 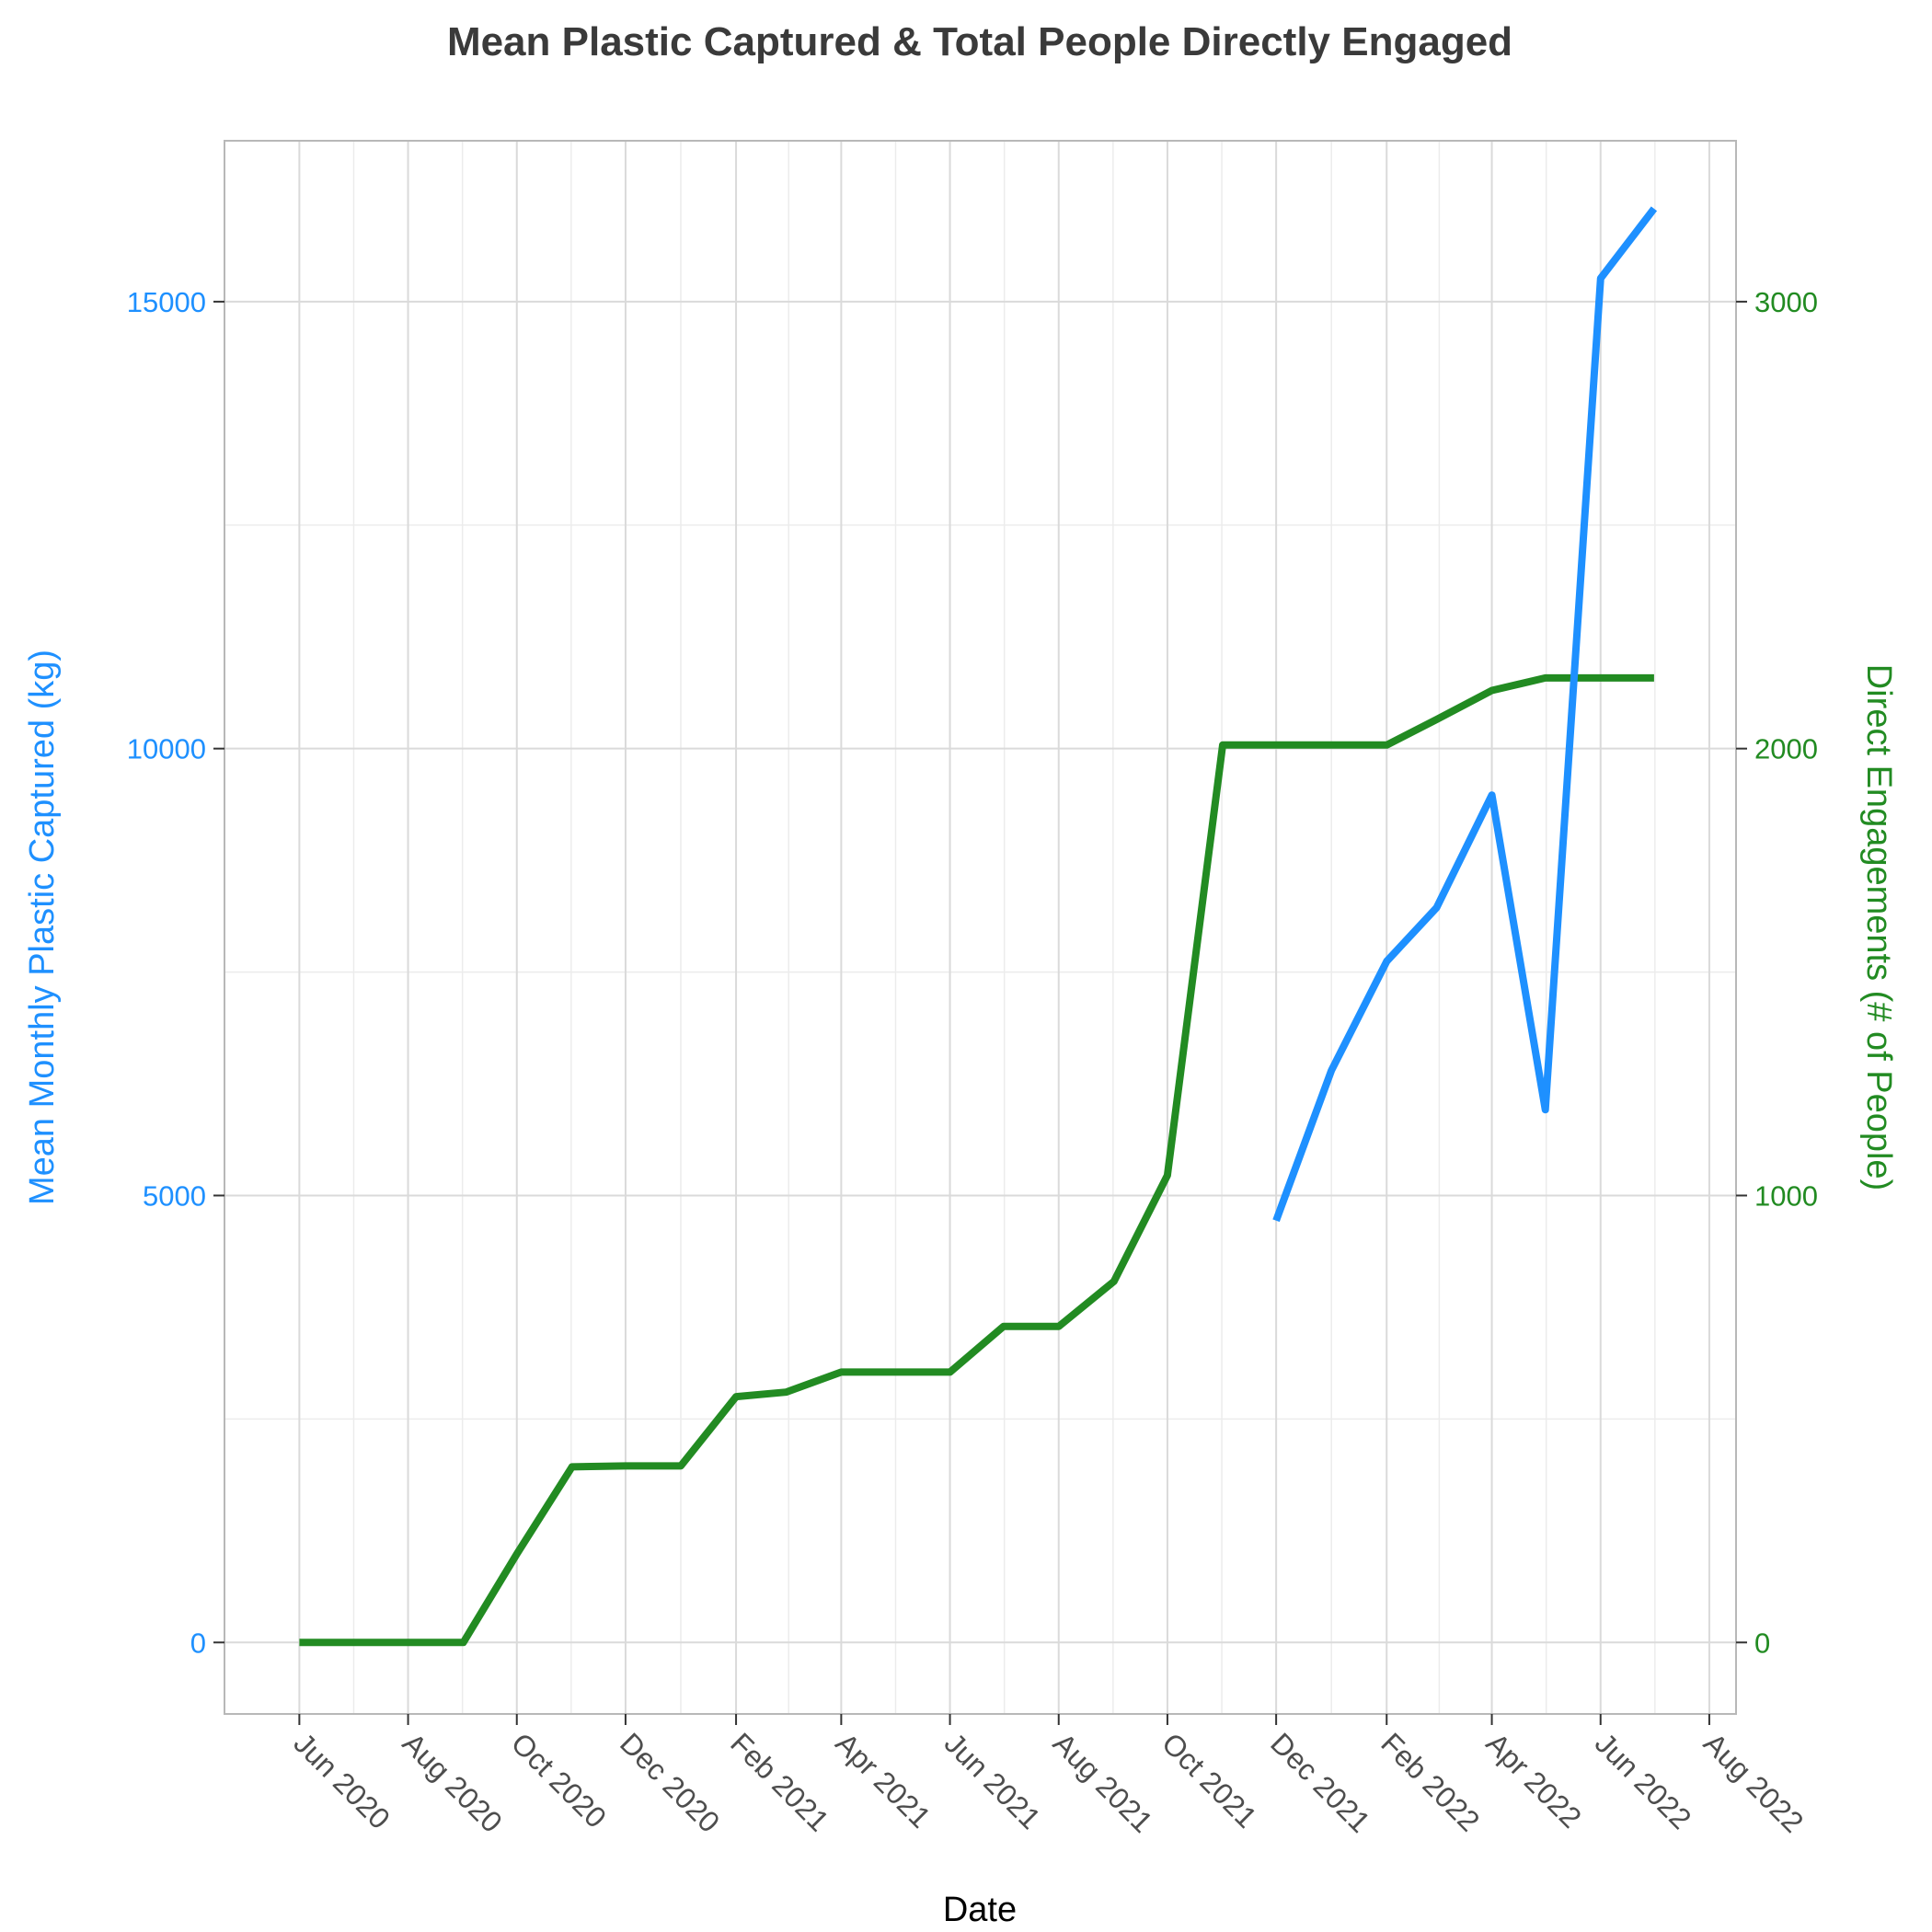 What do you see at coordinates (1643, 1780) in the screenshot?
I see `x-tick-label: Jun 2022` at bounding box center [1643, 1780].